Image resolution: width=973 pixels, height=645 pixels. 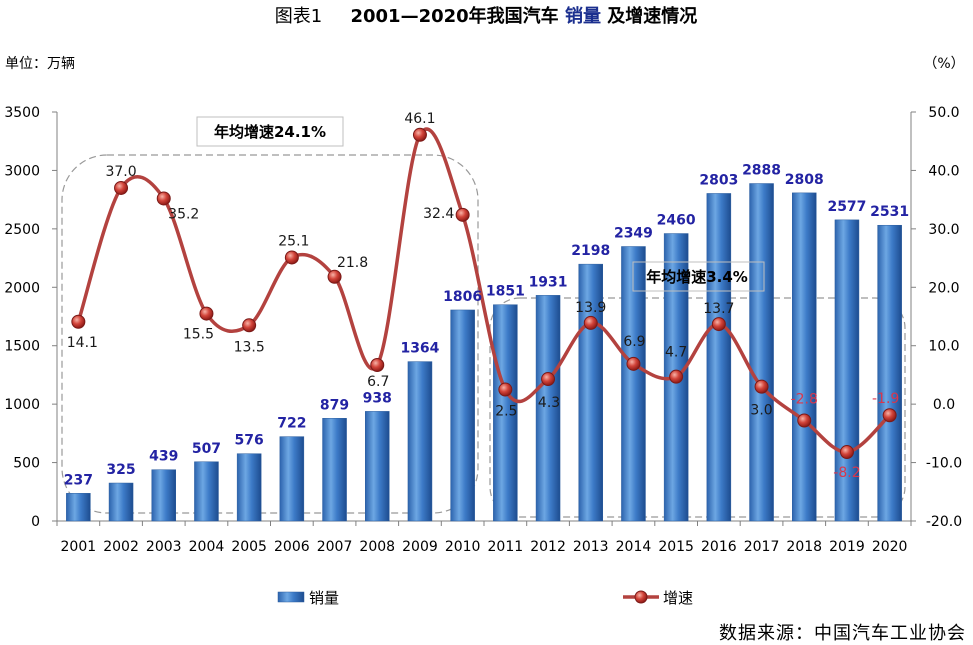 What do you see at coordinates (22, 230) in the screenshot?
I see `y-left-tick-label: 2500` at bounding box center [22, 230].